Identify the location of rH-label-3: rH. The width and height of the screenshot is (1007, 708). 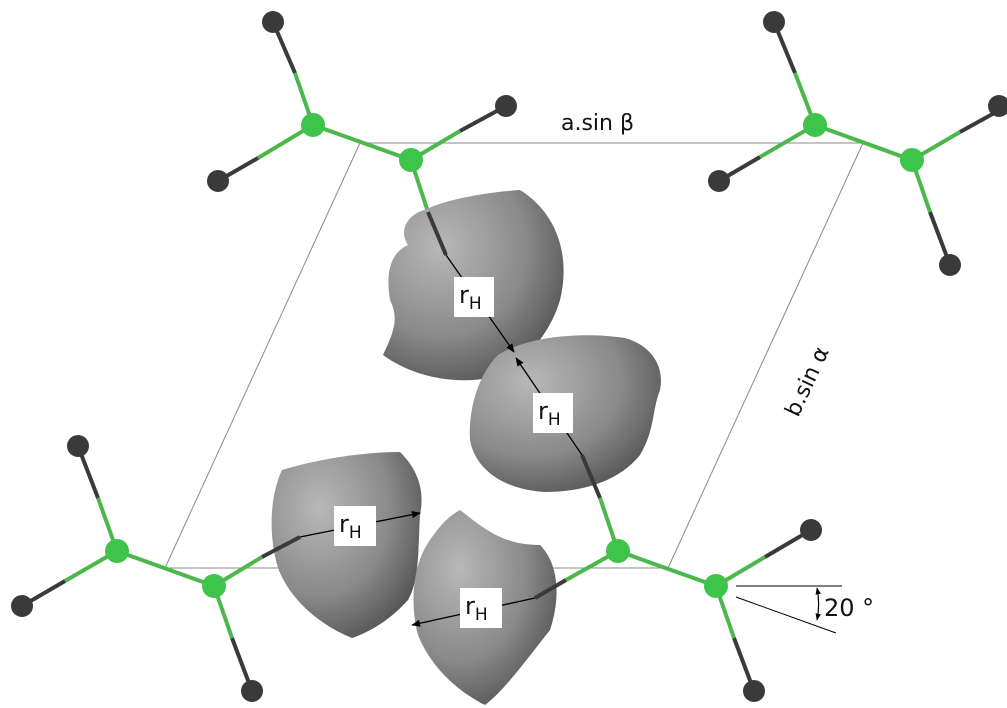
(355, 526).